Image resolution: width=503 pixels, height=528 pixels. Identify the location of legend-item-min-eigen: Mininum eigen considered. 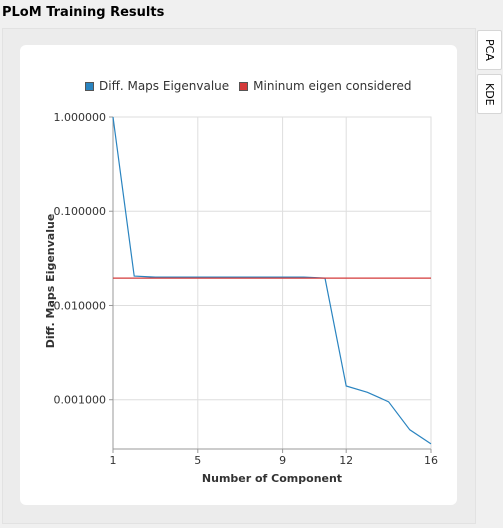
(325, 86).